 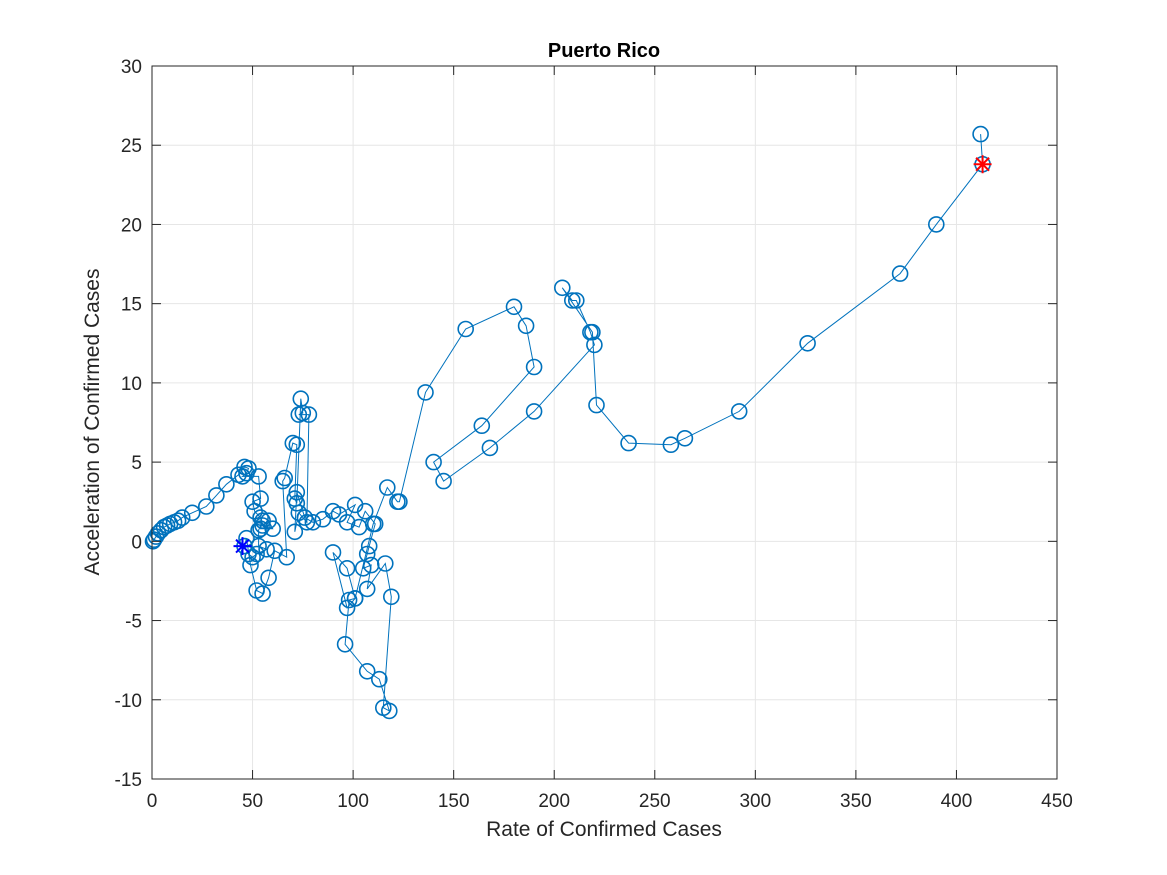 I want to click on y-tick-label: 25, so click(x=131, y=146).